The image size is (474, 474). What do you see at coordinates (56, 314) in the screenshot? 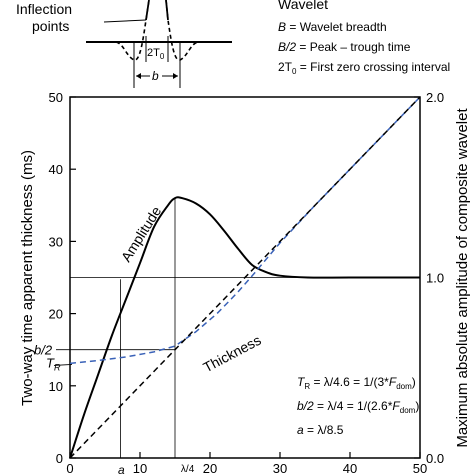
I see `y-left-tick-label: 20` at bounding box center [56, 314].